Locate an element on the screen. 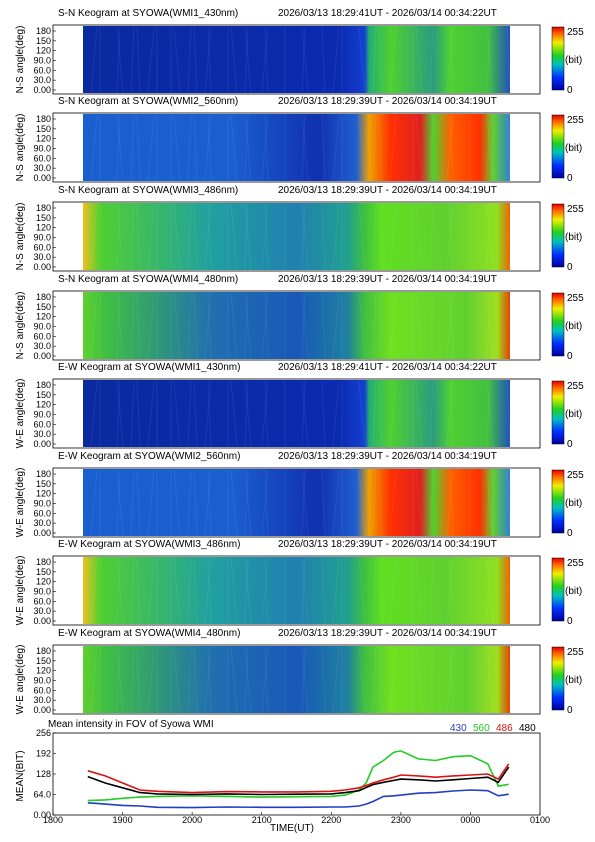 The height and width of the screenshot is (842, 595). legend-430: 430 is located at coordinates (458, 728).